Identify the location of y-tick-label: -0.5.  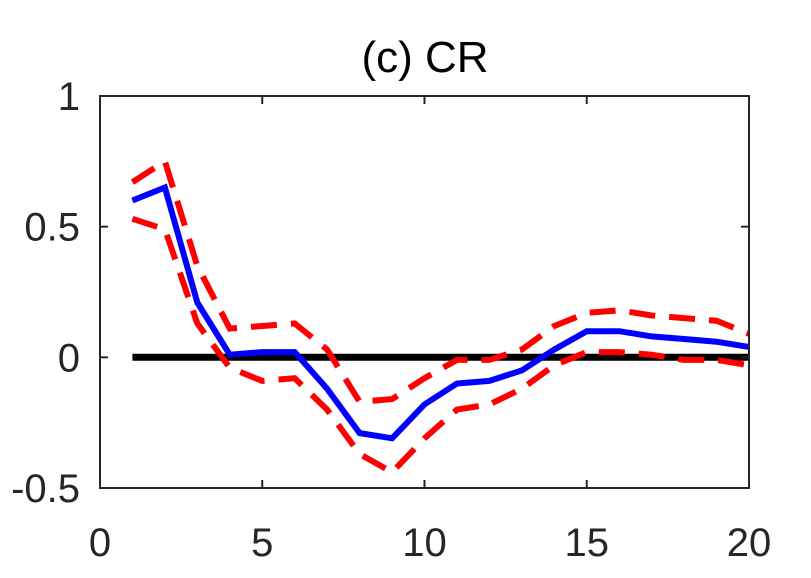
(45, 489).